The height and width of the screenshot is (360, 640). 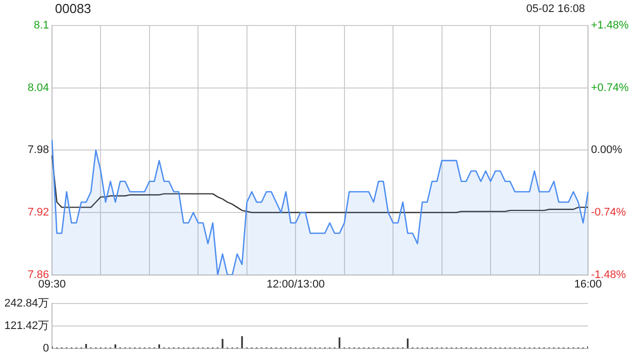 What do you see at coordinates (26, 326) in the screenshot?
I see `y-tick-label: 121.42万` at bounding box center [26, 326].